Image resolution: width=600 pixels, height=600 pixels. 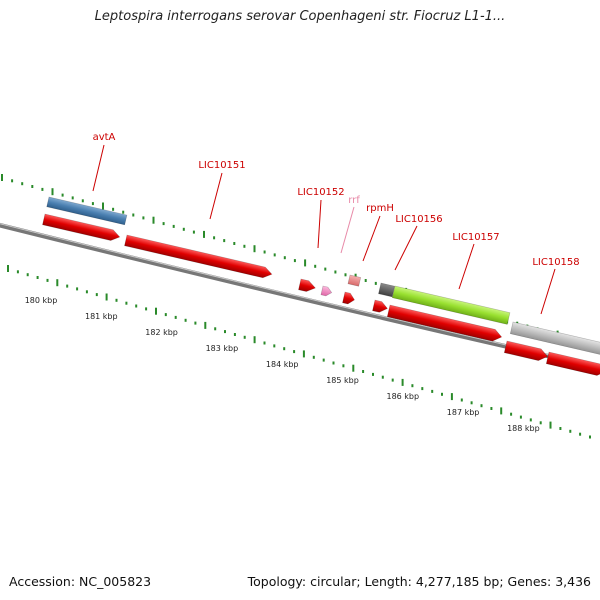 I want to click on kbp-position-label: 187 kbp, so click(x=463, y=412).